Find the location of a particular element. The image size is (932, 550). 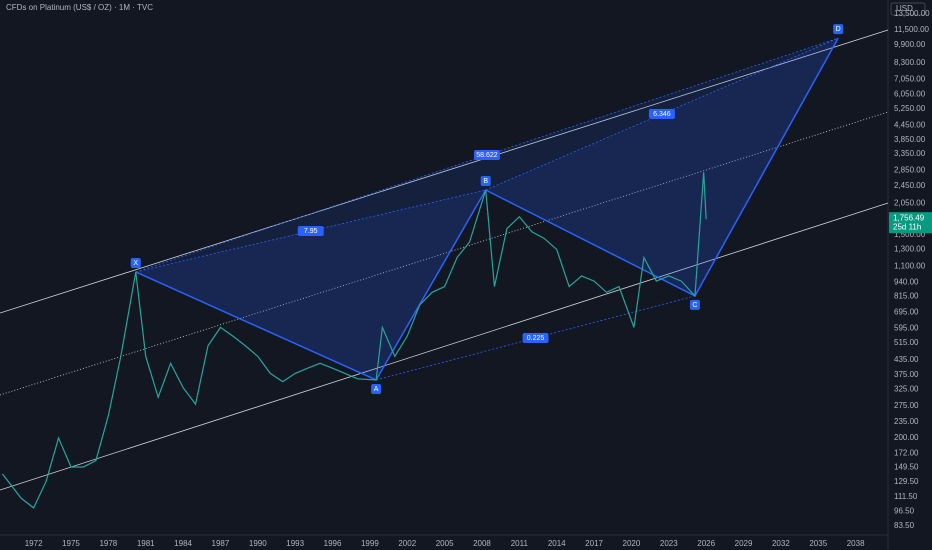

currency-box is located at coordinates (908, 9).